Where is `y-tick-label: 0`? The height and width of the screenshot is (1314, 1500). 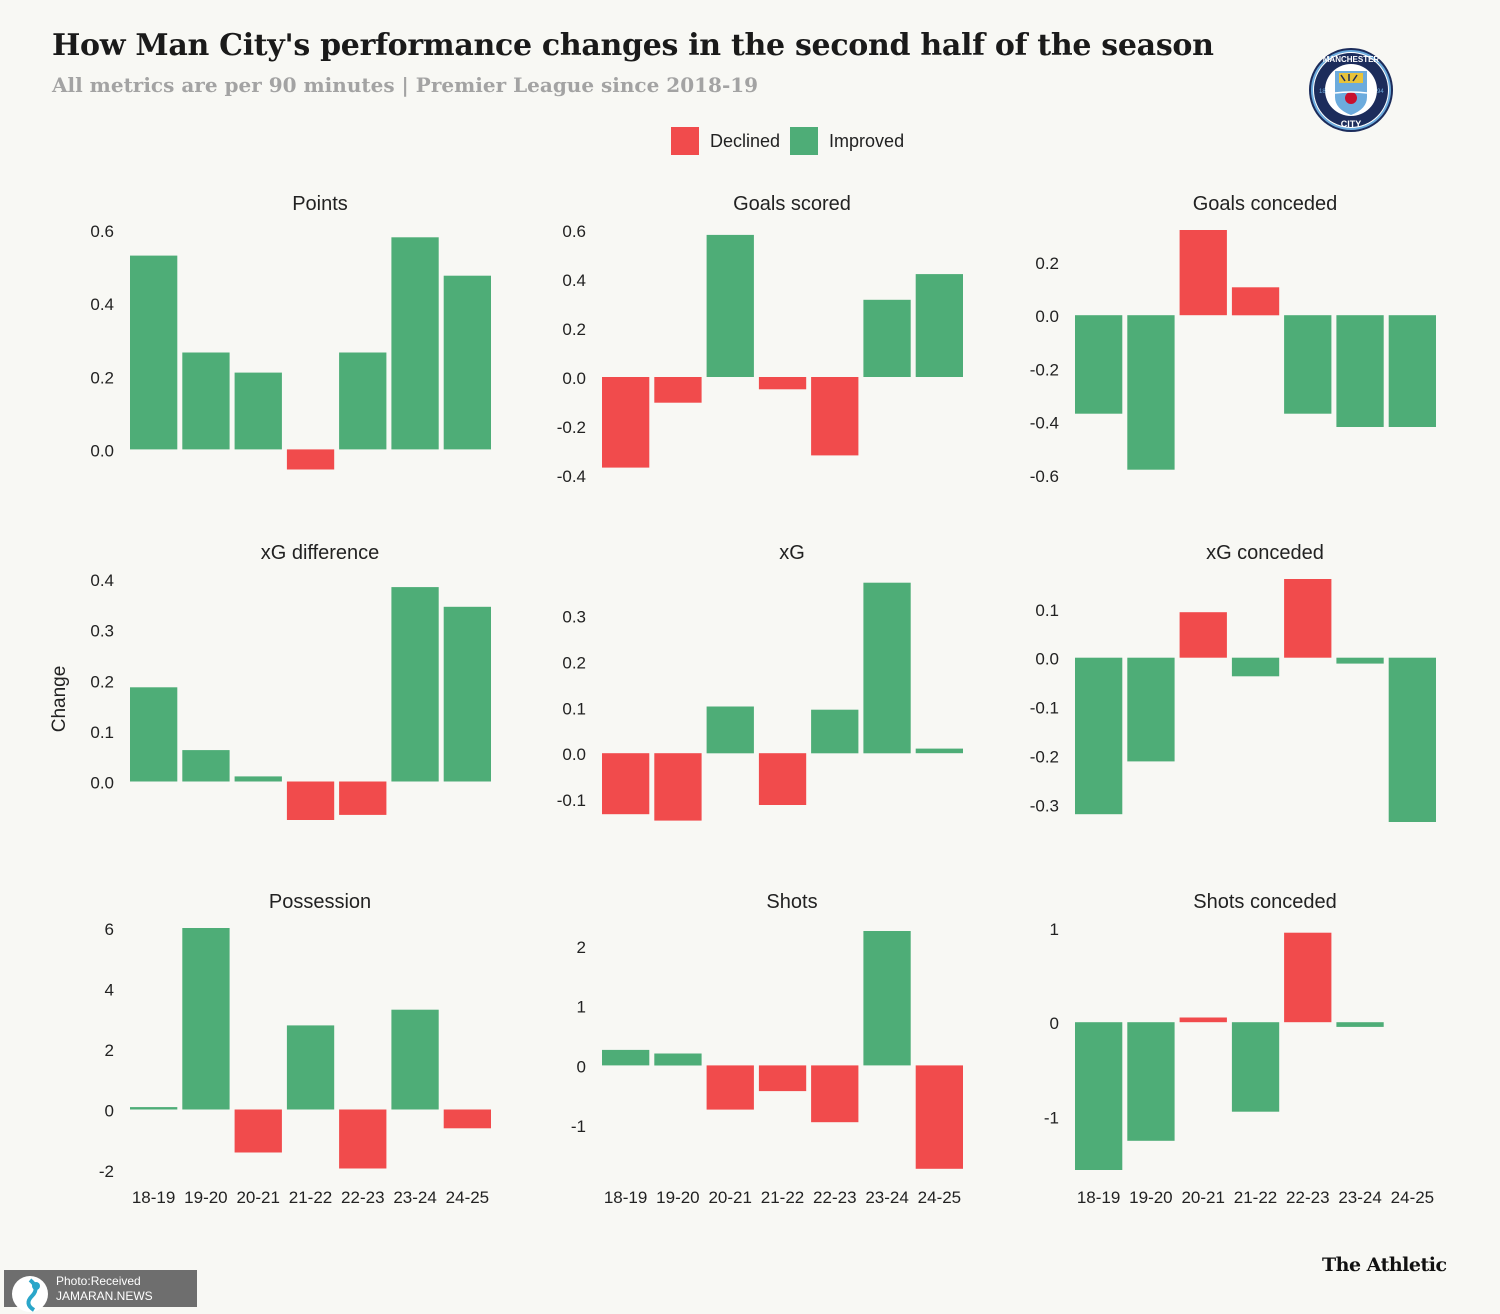
y-tick-label: 0 is located at coordinates (1054, 1023).